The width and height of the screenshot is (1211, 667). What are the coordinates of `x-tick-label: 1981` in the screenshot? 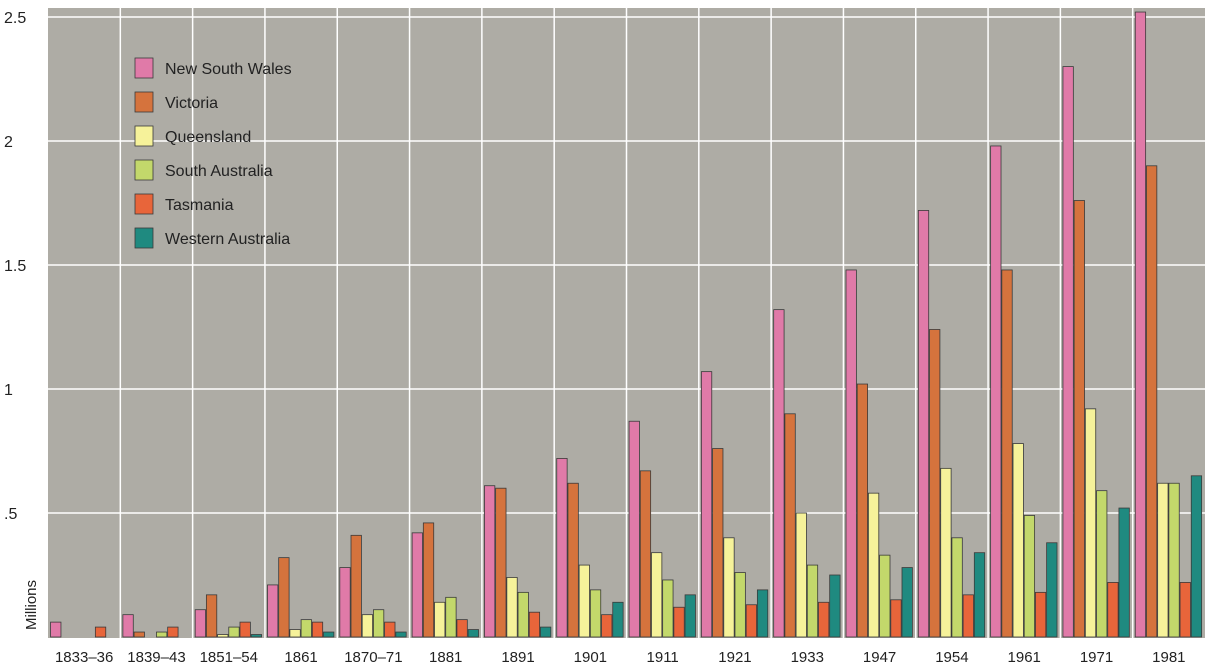 It's located at (1168, 657).